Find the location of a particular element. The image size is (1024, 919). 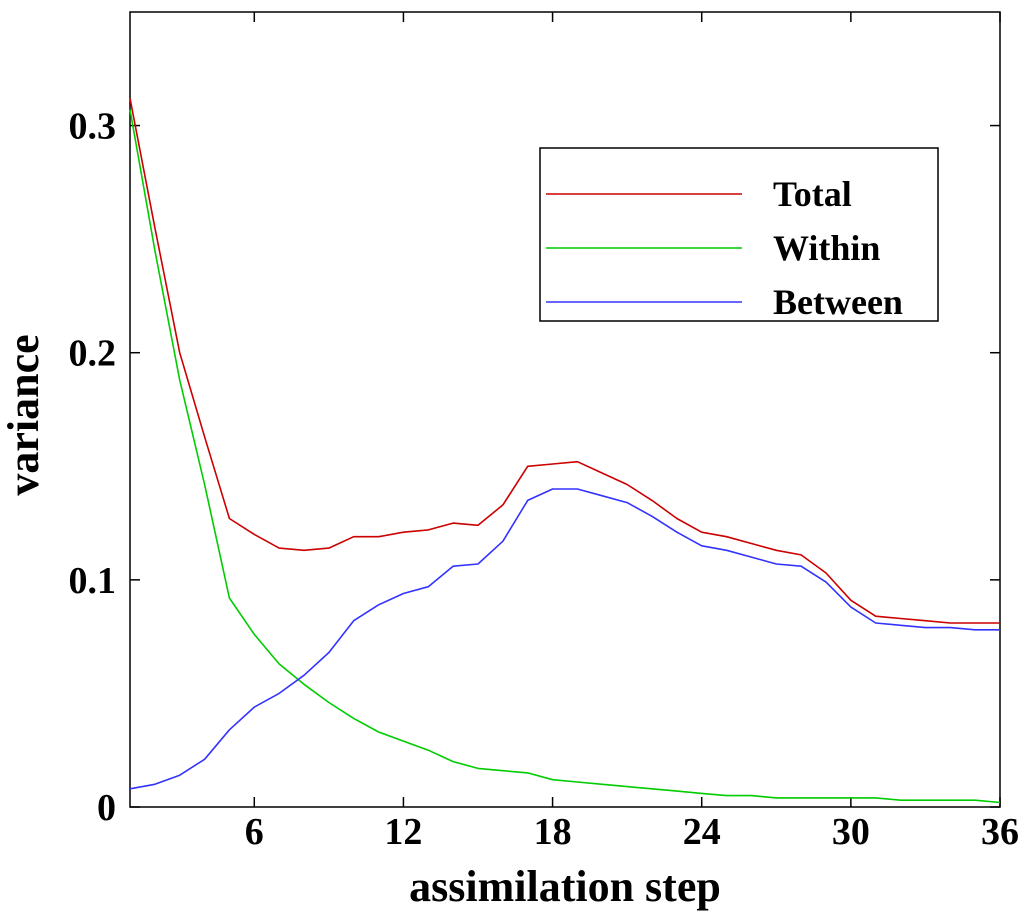

y-tick-label: 0 is located at coordinates (106, 808).